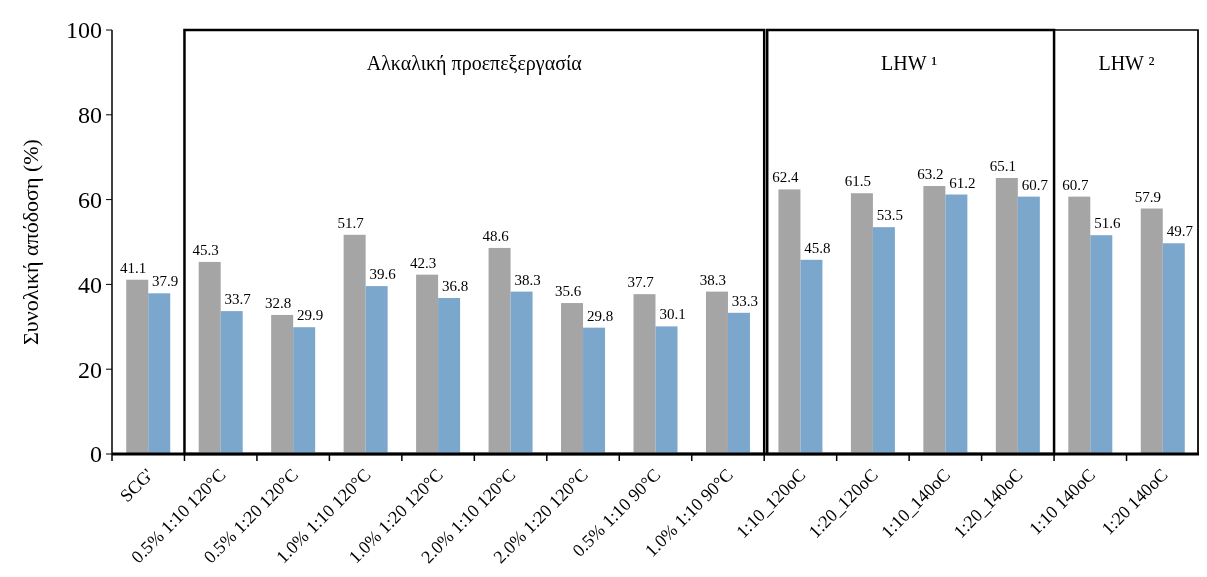 This screenshot has height=577, width=1207. What do you see at coordinates (474, 63) in the screenshot?
I see `annotation: Αλκαλική προεπεξεργασία` at bounding box center [474, 63].